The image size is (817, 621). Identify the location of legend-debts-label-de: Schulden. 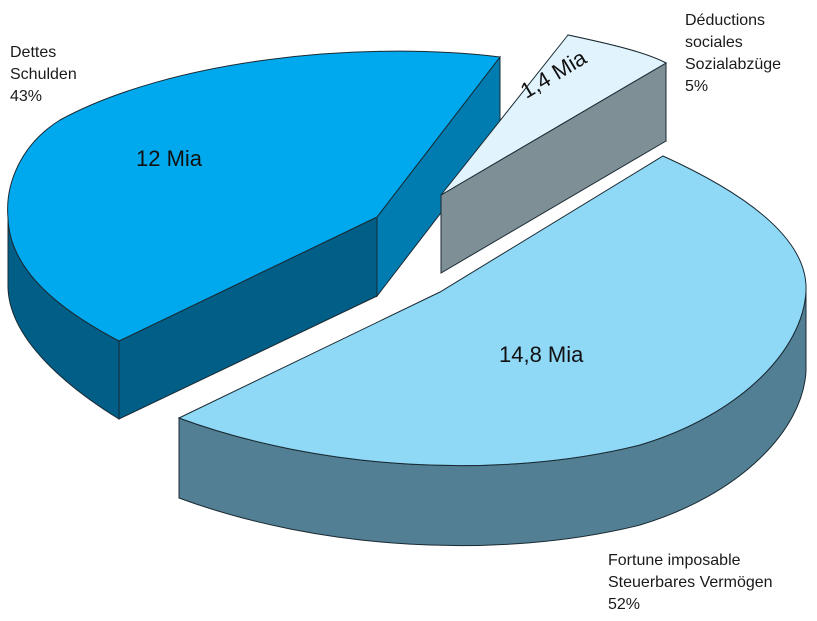
(43, 74).